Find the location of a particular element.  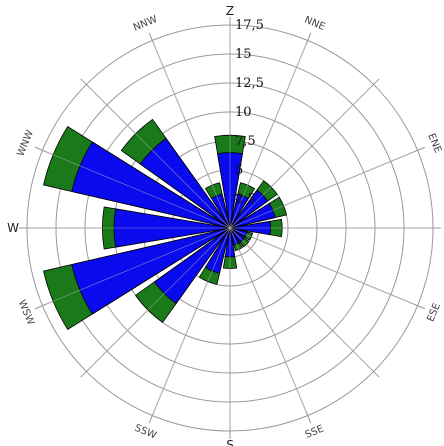

spoke-overlay-ene is located at coordinates (321, 190).